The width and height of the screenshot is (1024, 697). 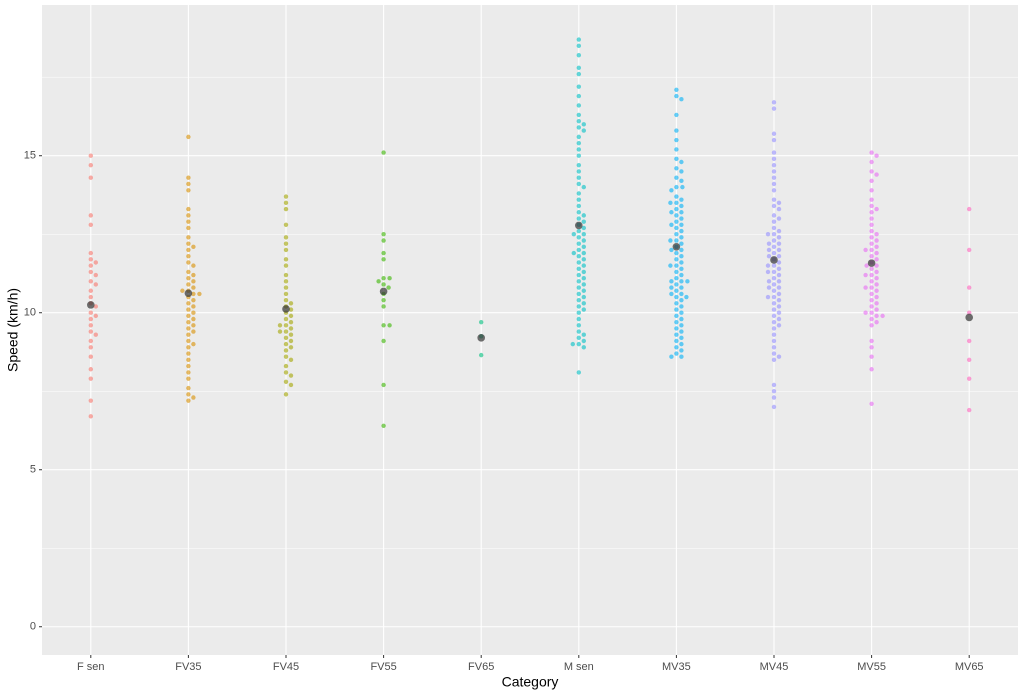 What do you see at coordinates (30, 313) in the screenshot?
I see `y-tick-label: 10` at bounding box center [30, 313].